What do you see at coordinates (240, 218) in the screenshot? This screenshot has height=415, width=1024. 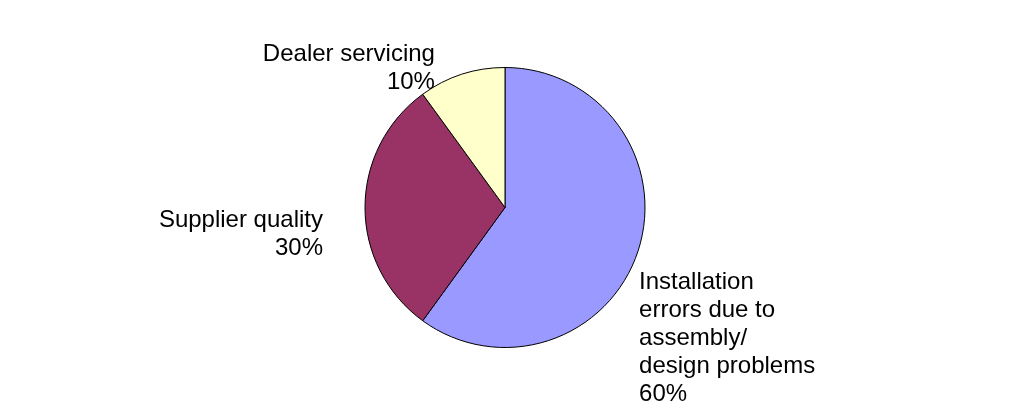 I see `slice-label: Supplier quality` at bounding box center [240, 218].